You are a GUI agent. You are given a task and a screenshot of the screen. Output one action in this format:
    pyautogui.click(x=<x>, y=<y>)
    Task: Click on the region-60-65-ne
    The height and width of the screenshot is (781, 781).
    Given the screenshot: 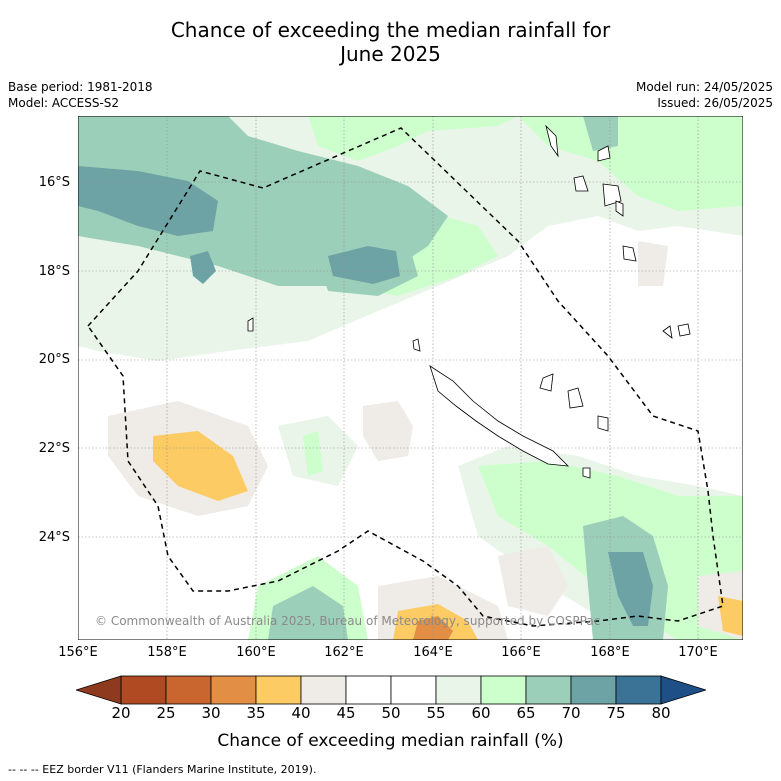 What is the action you would take?
    pyautogui.click(x=638, y=143)
    